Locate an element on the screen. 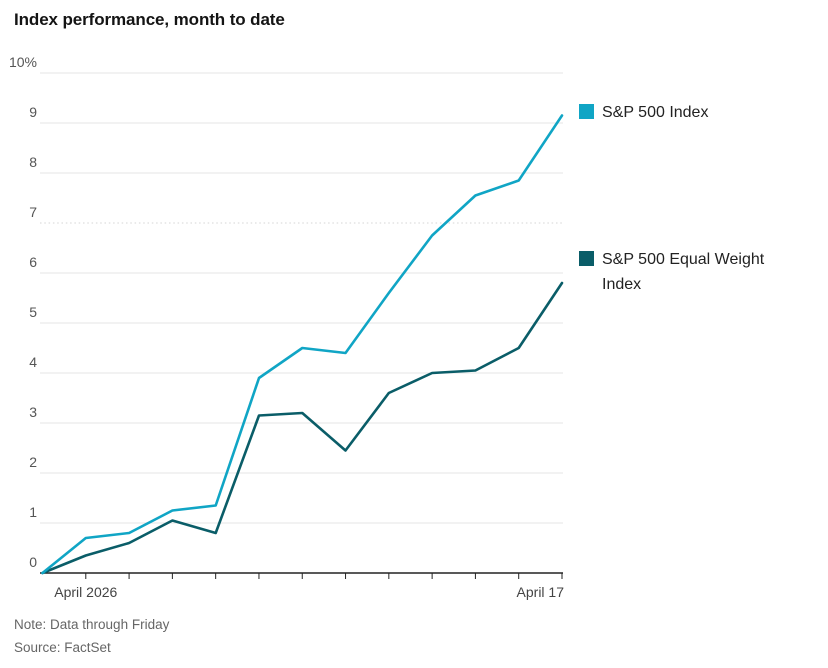 This screenshot has width=828, height=668. x-axis-label-right: April 17 is located at coordinates (541, 592).